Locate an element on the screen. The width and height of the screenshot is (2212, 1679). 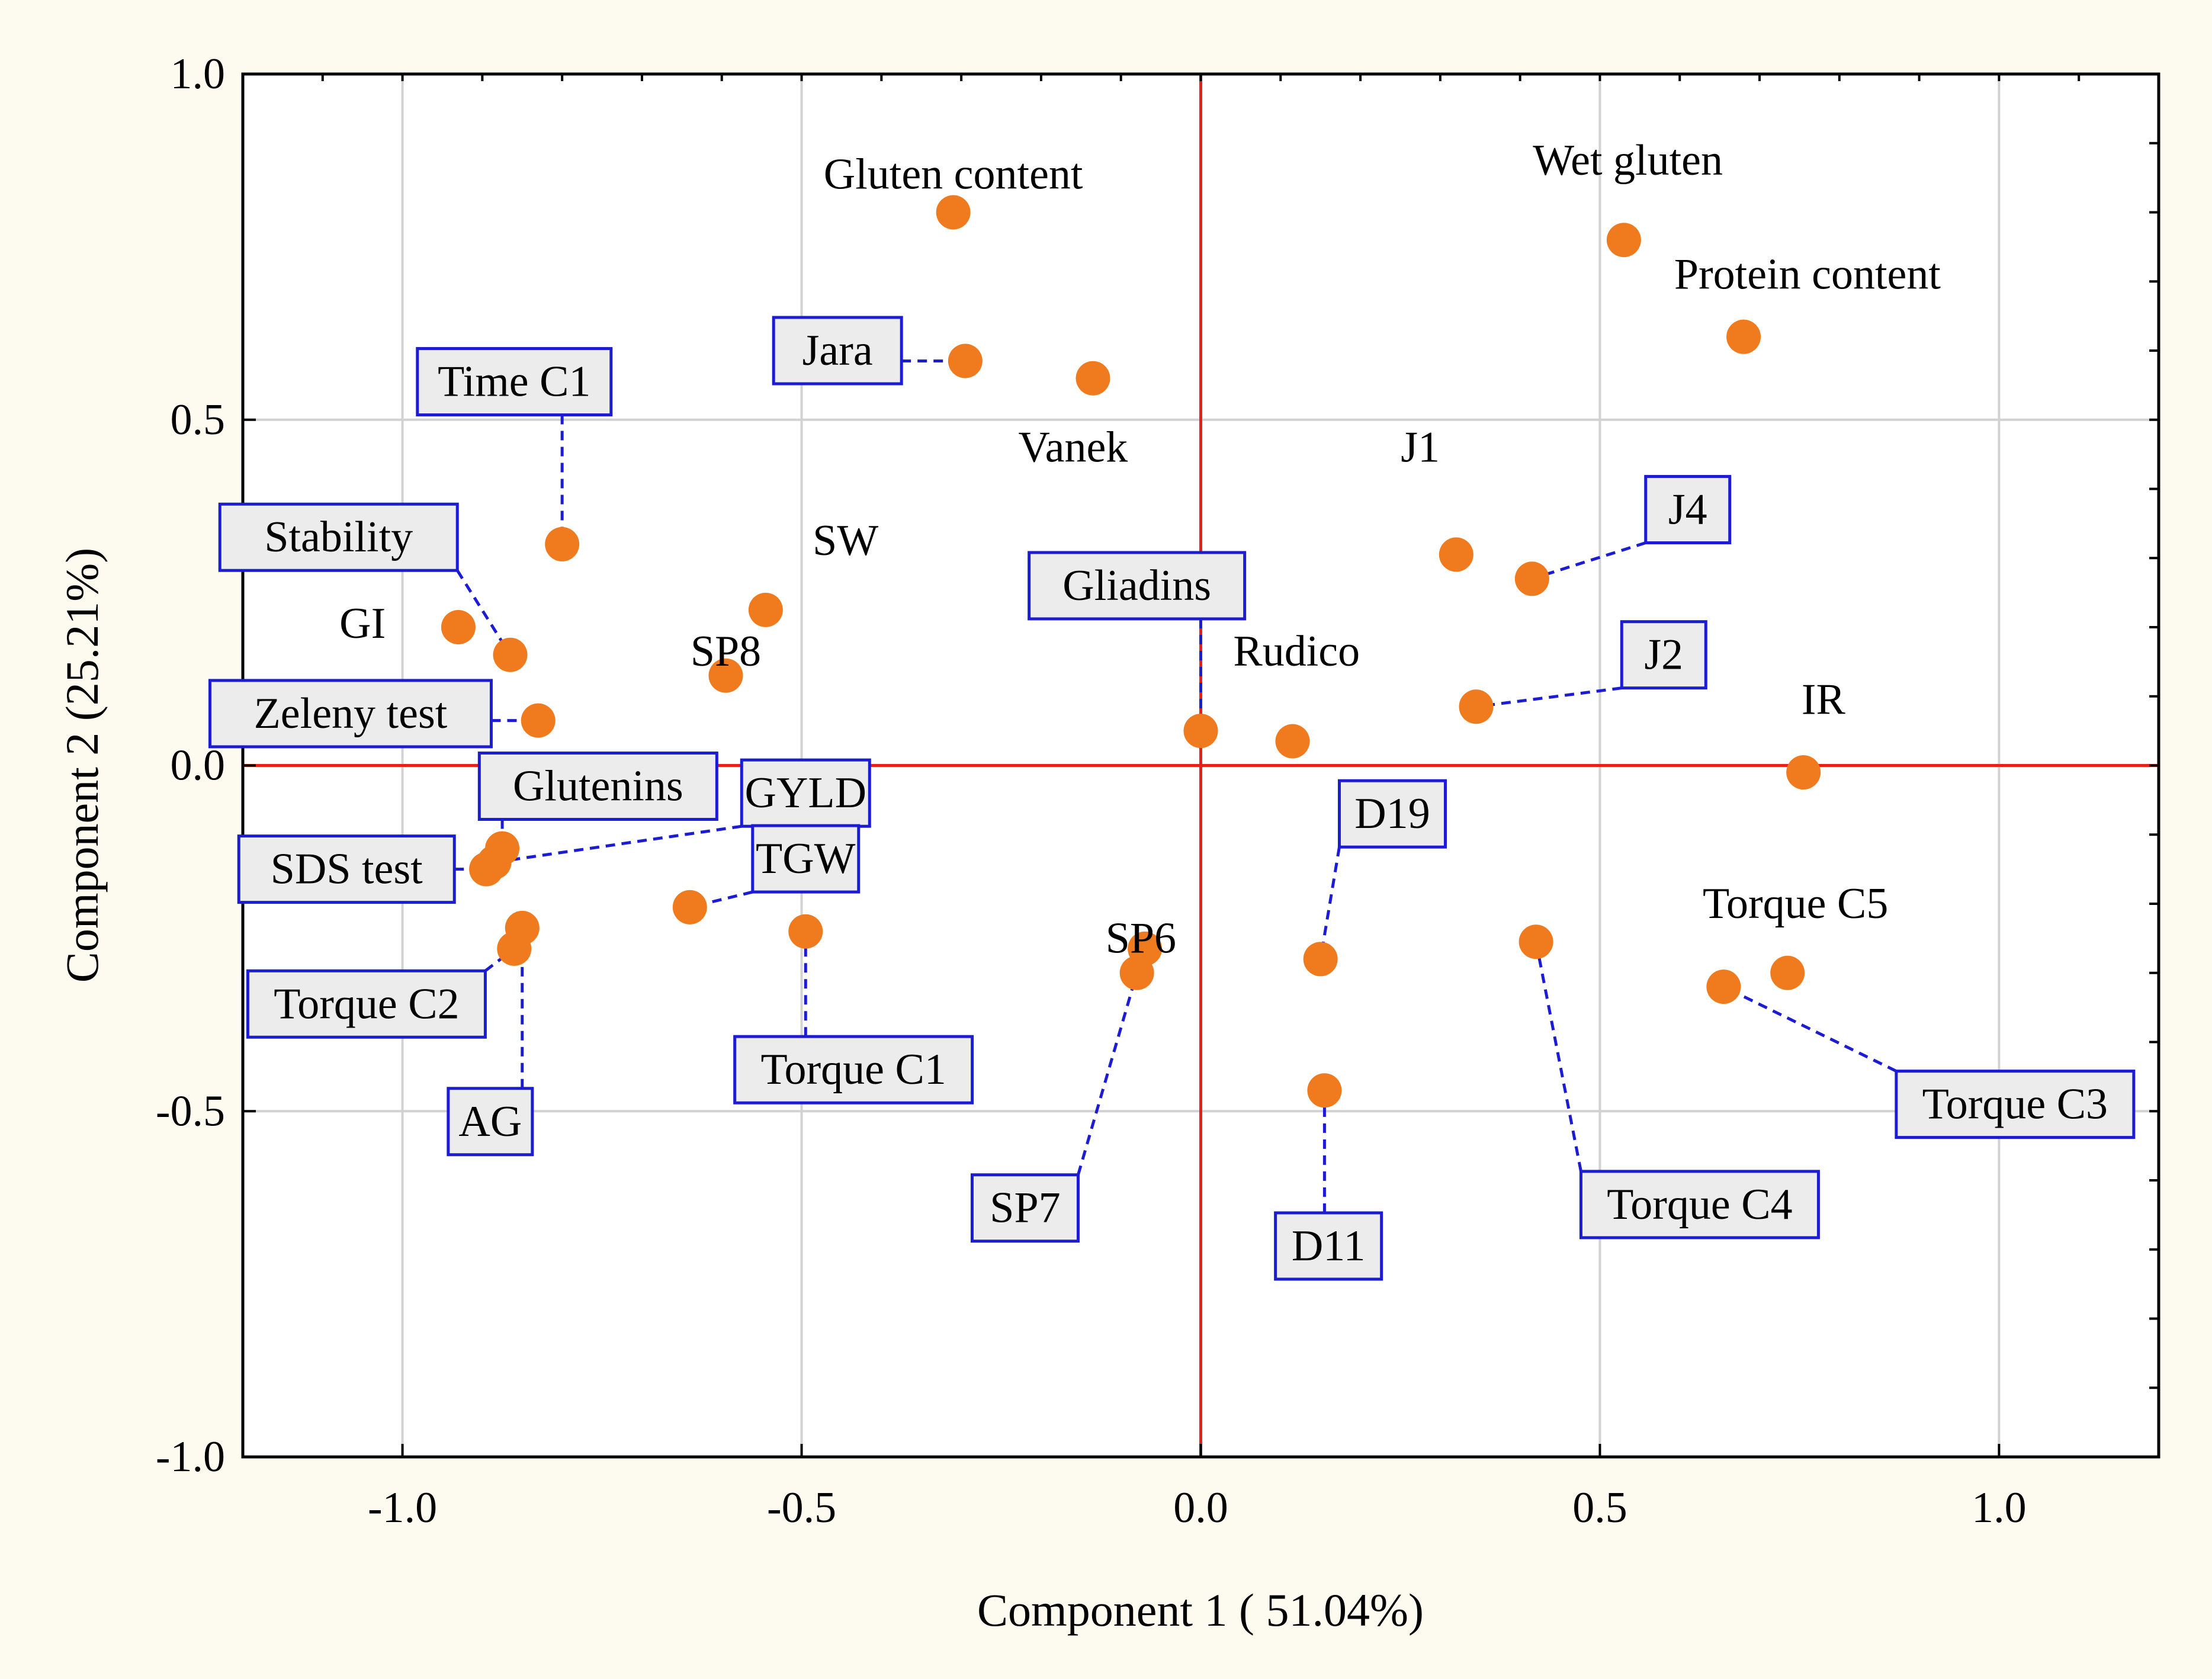
point-label-stability: Stability is located at coordinates (338, 537).